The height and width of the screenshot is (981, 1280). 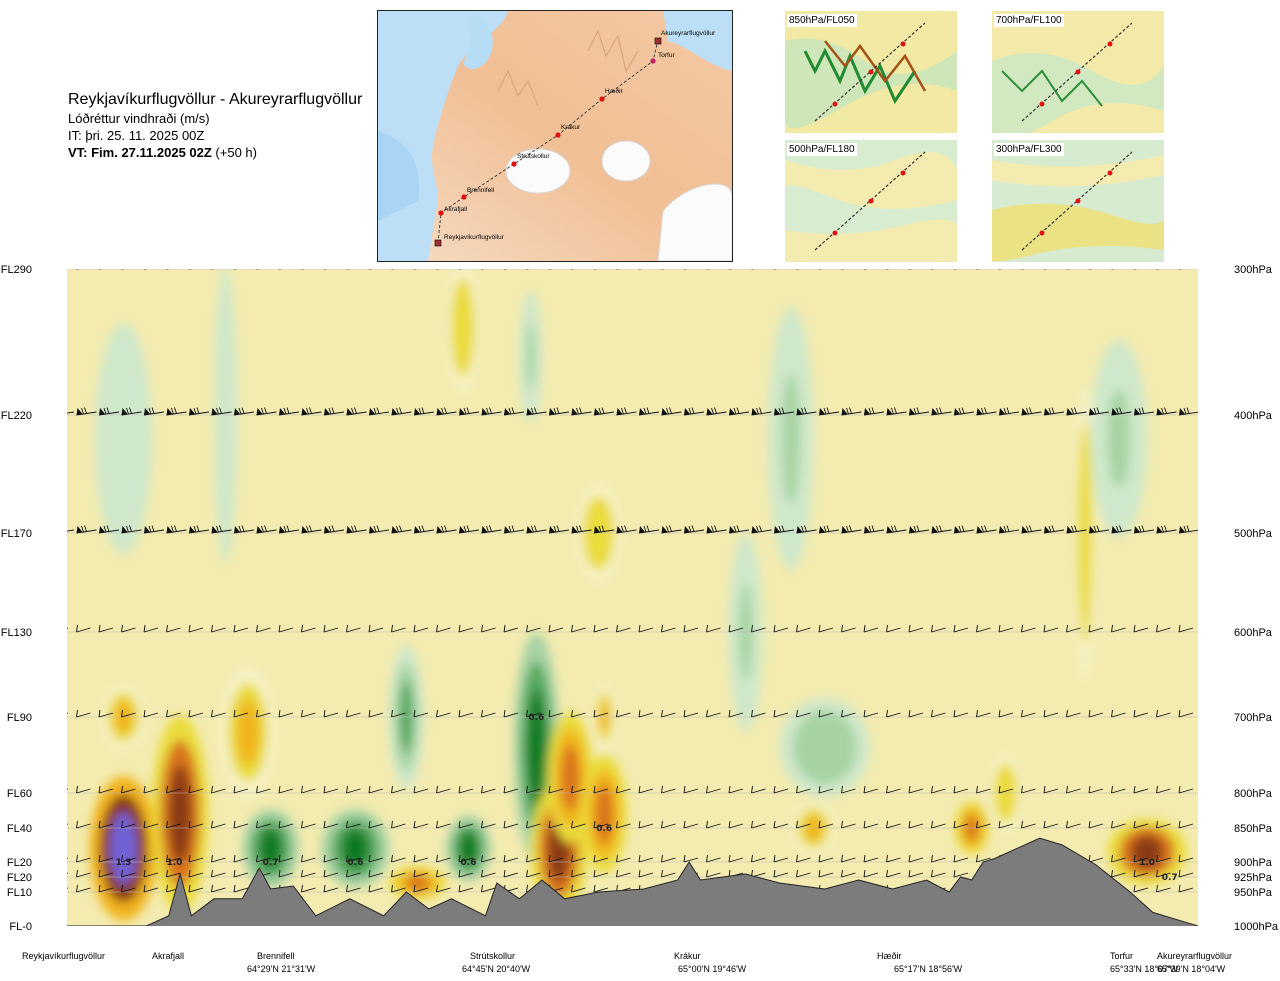 I want to click on map-label-akureyri: Akureyrarflugvöllur, so click(x=688, y=33).